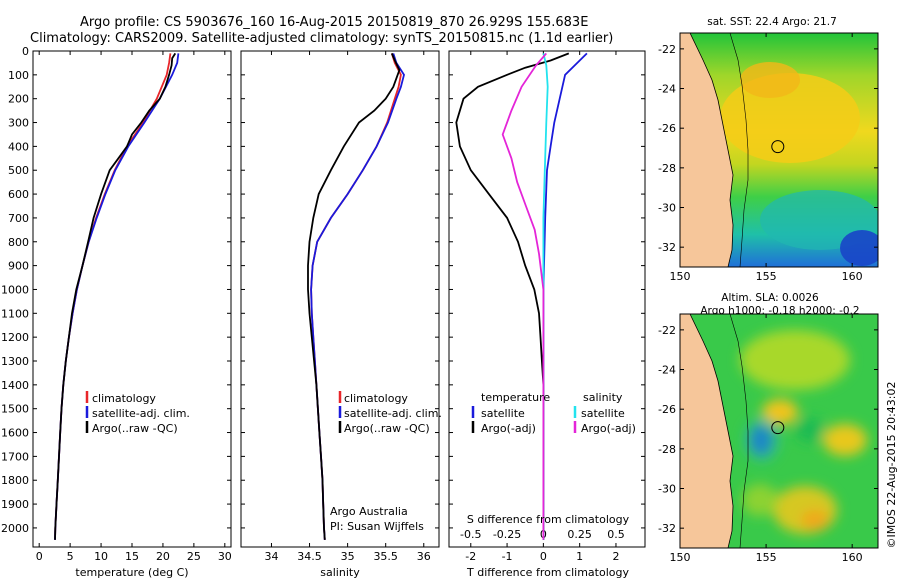 This screenshot has width=900, height=580. Describe the element at coordinates (766, 276) in the screenshot. I see `sst-longitude-label: 155` at that location.